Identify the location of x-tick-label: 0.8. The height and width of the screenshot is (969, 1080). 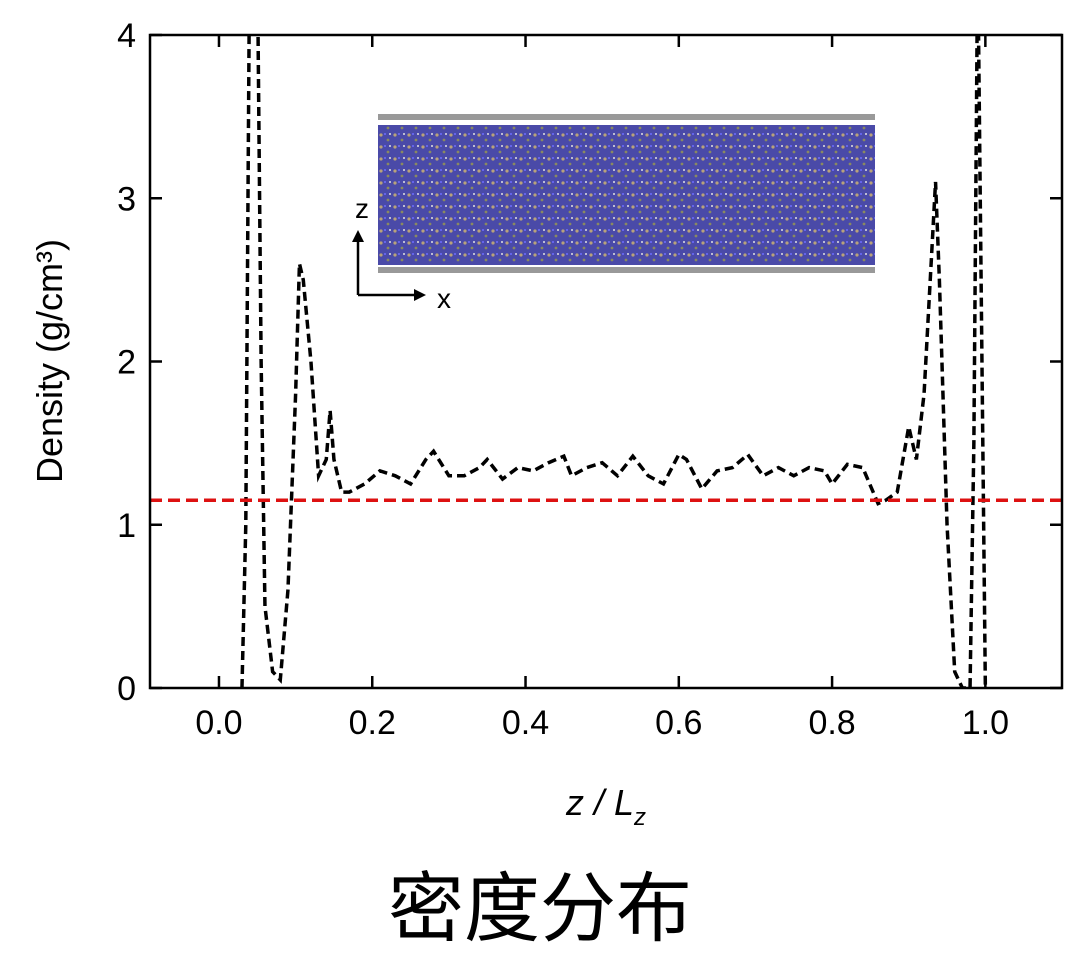
(831, 723).